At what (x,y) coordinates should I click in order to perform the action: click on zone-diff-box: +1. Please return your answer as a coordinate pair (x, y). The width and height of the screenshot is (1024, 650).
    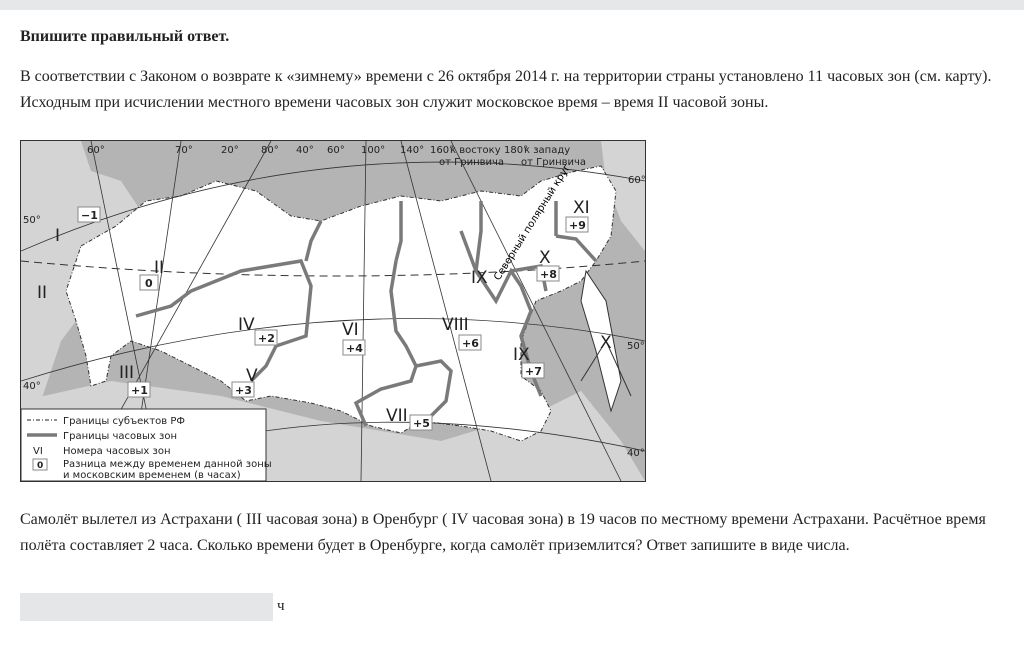
    Looking at the image, I should click on (139, 389).